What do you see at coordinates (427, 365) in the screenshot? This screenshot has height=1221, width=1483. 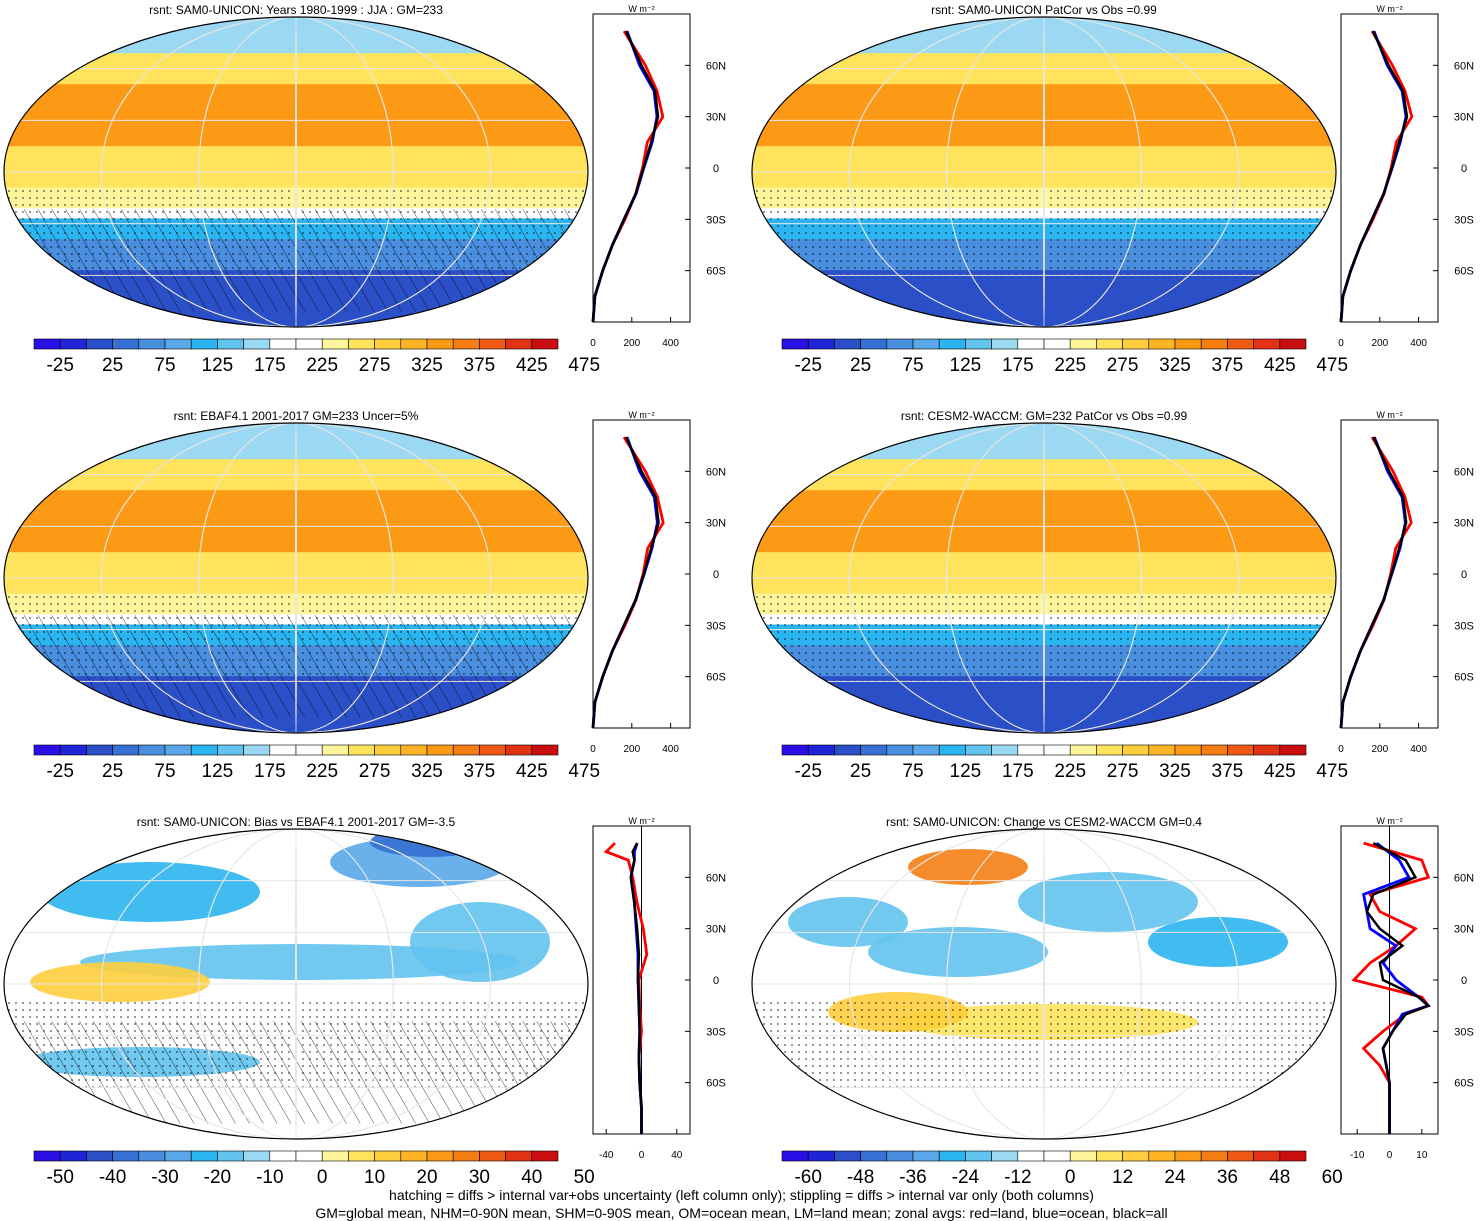 I see `colorbar-tick-label: 325` at bounding box center [427, 365].